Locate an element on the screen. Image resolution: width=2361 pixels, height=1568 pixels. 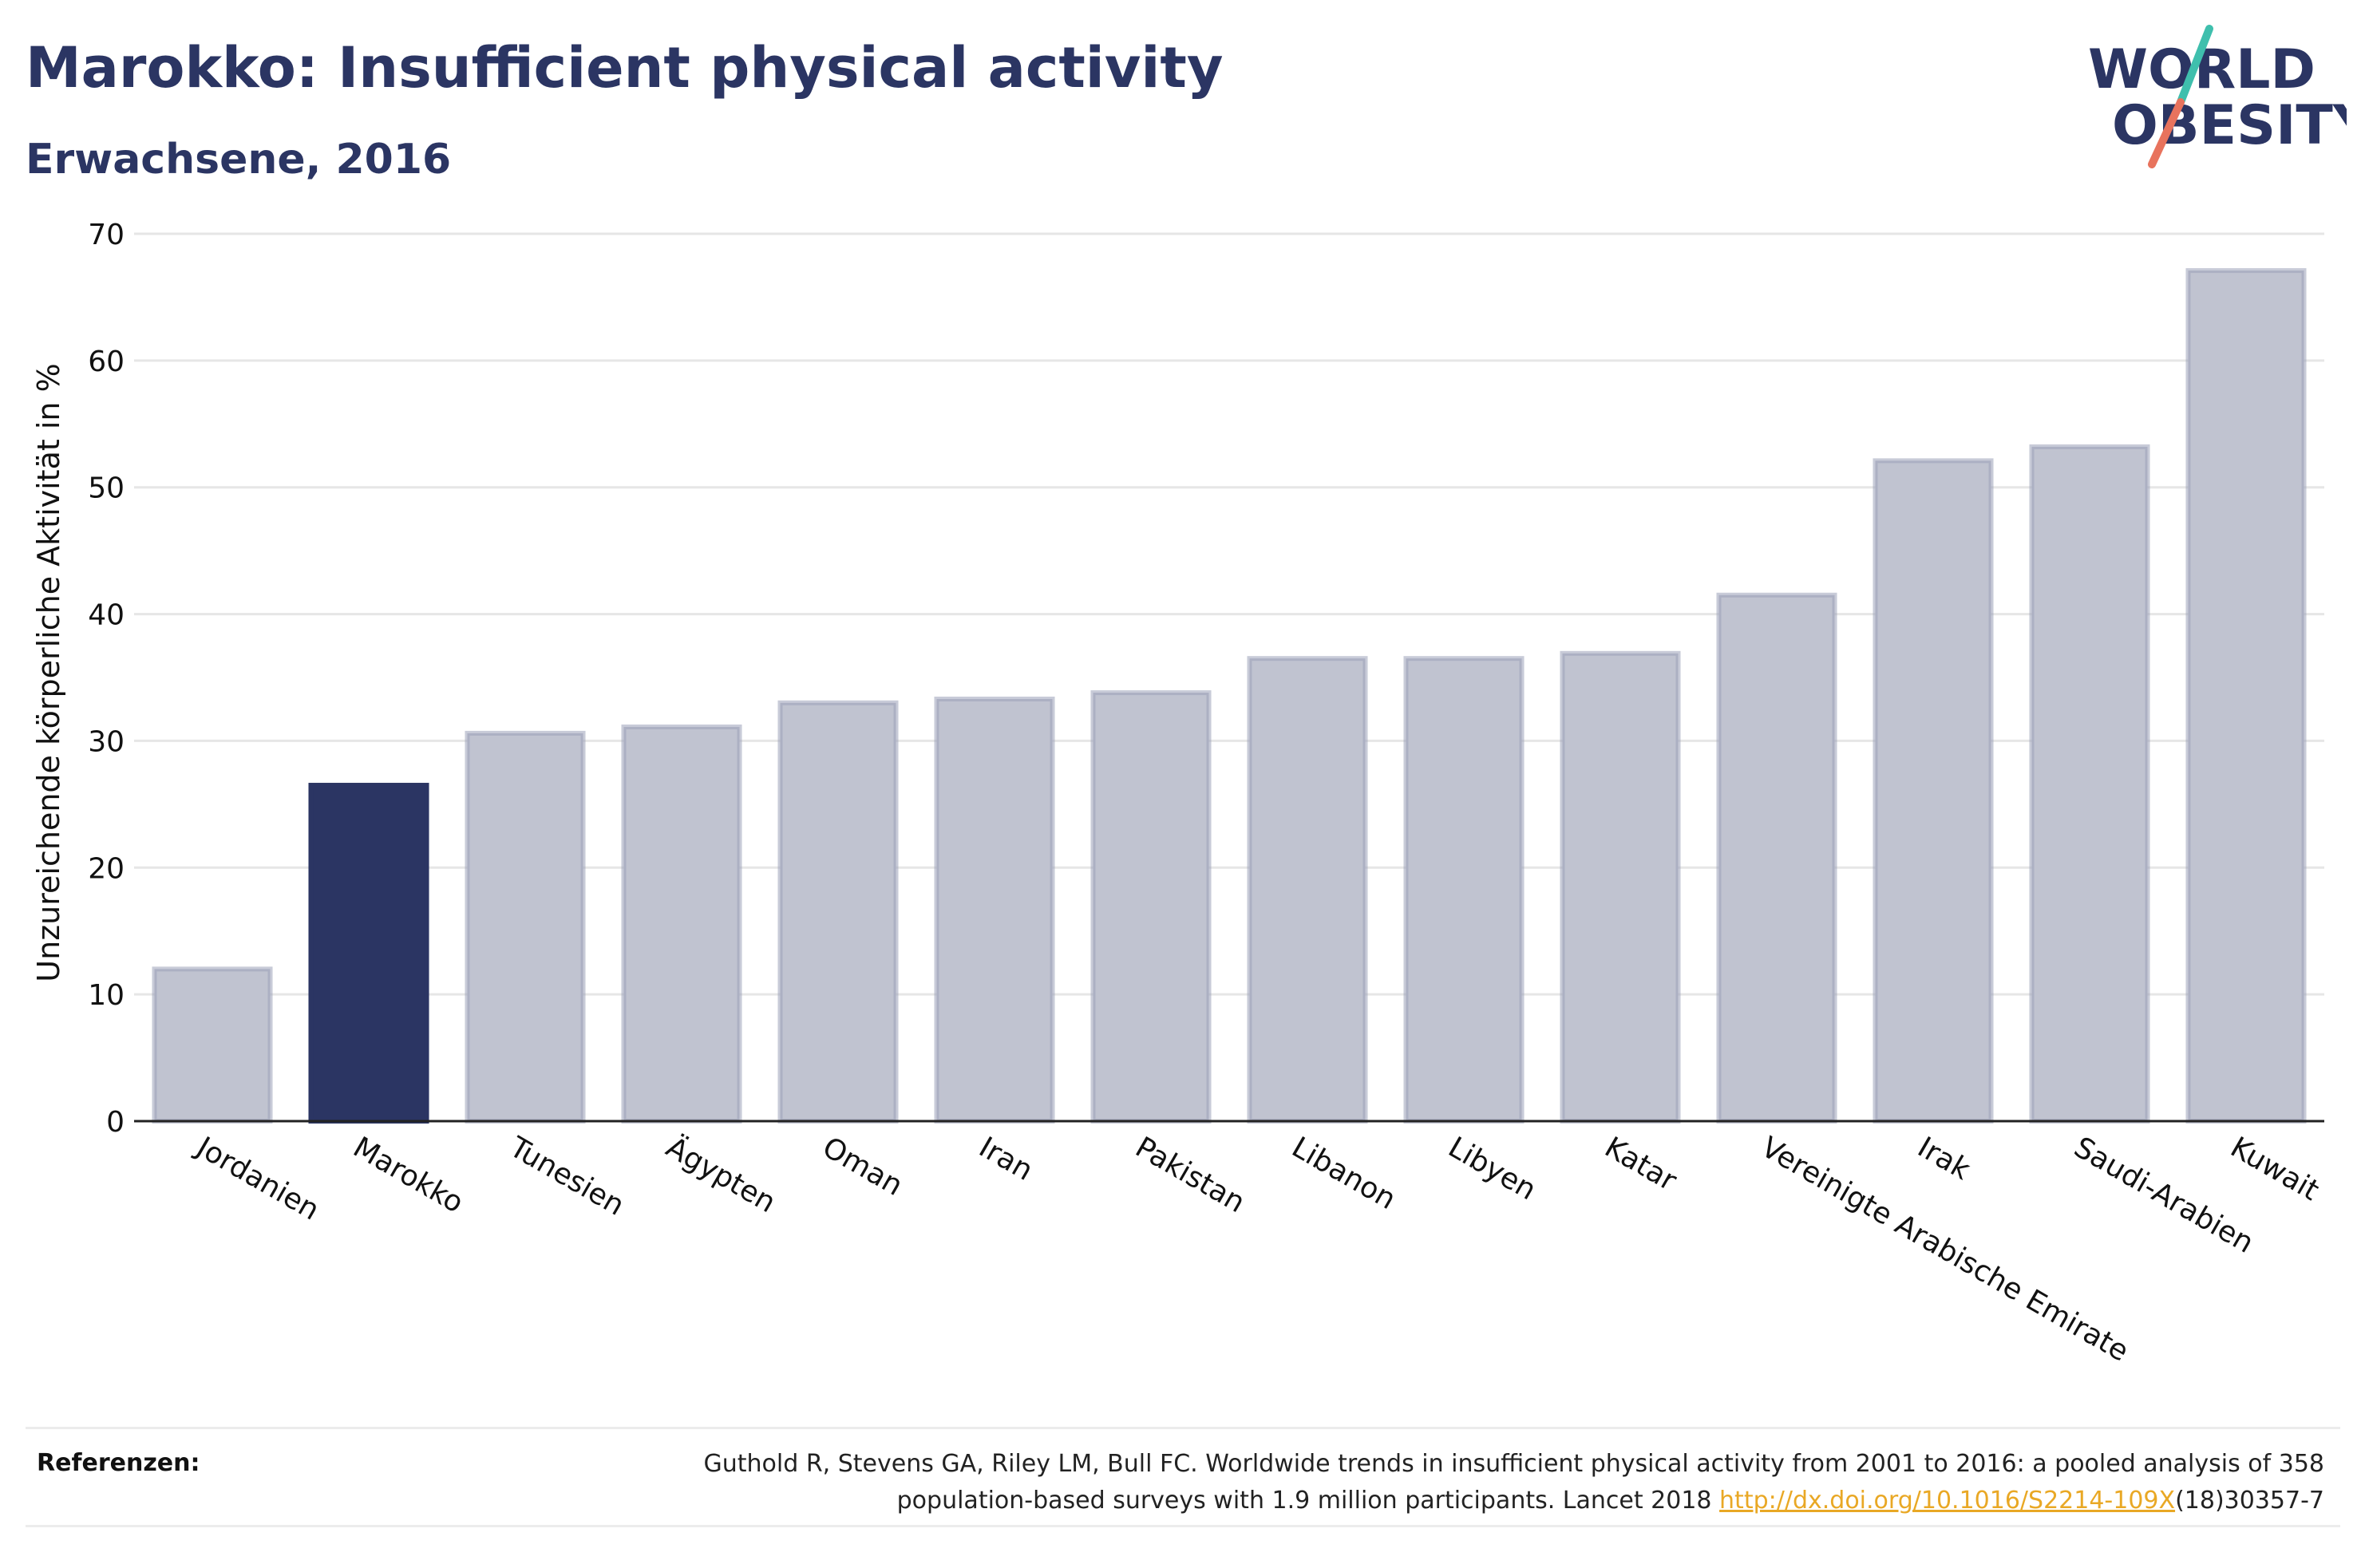
bar-iran is located at coordinates (994, 910).